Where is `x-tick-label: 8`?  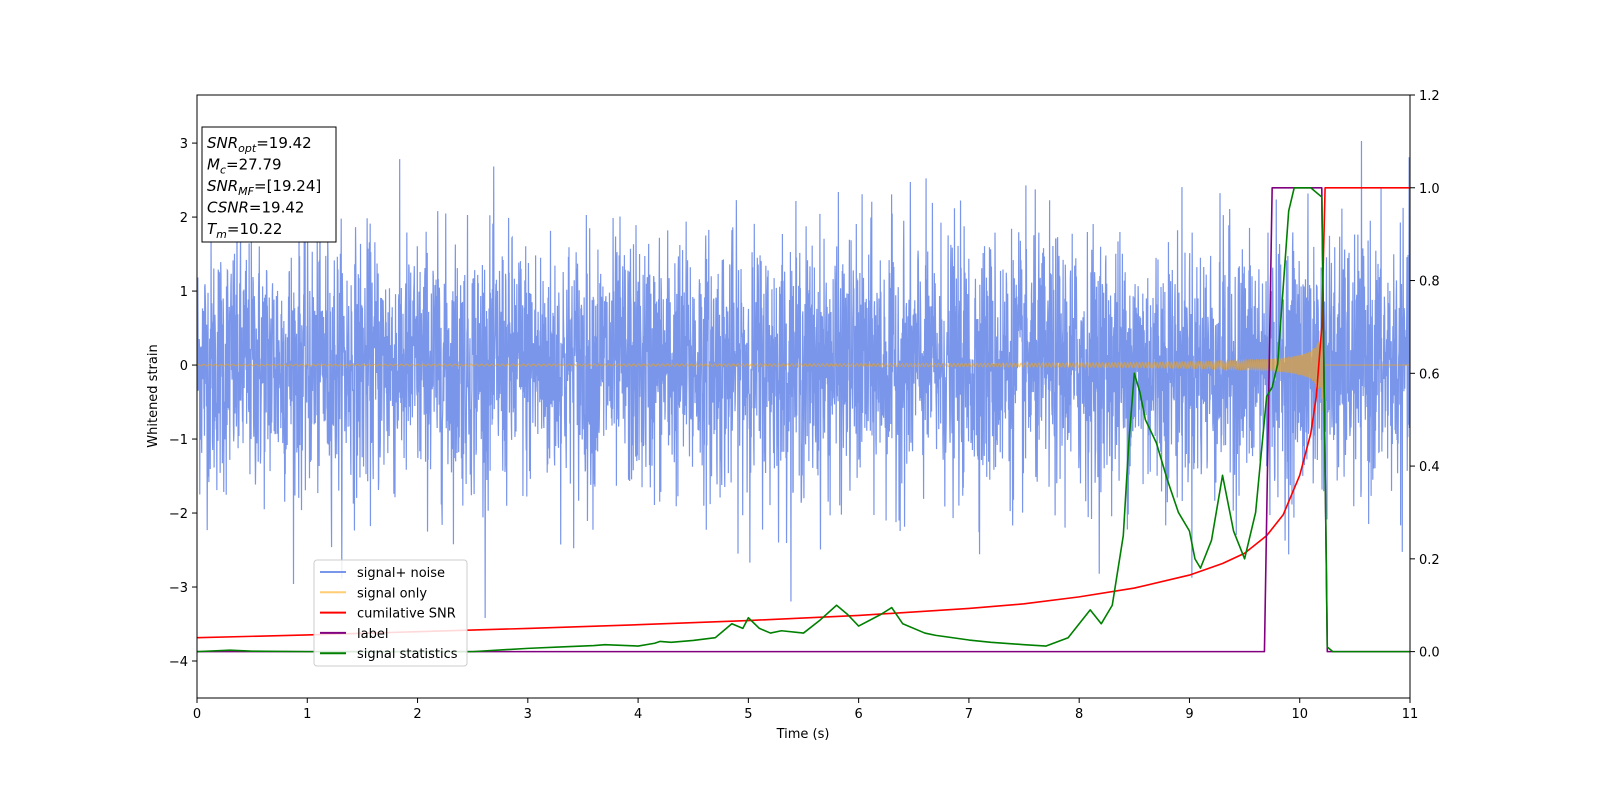 x-tick-label: 8 is located at coordinates (1079, 714).